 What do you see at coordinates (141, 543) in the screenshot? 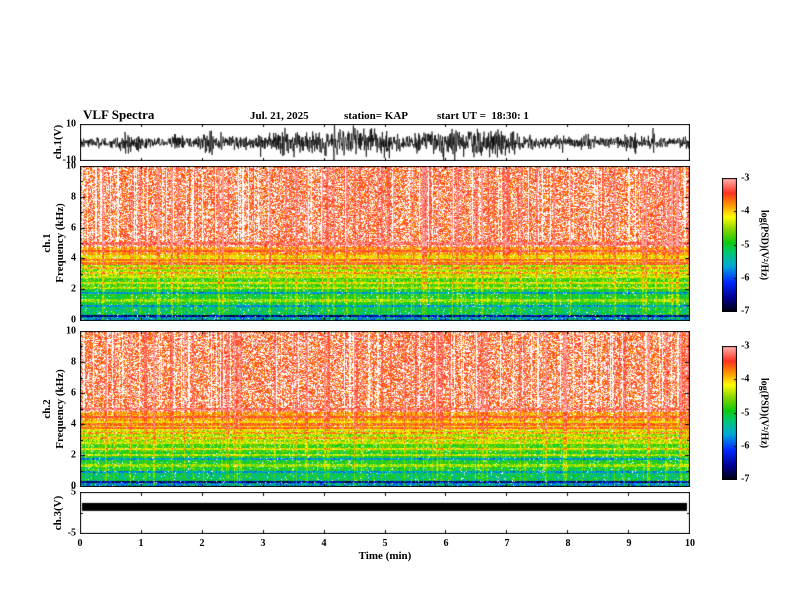
I see `x-tick-label: 1` at bounding box center [141, 543].